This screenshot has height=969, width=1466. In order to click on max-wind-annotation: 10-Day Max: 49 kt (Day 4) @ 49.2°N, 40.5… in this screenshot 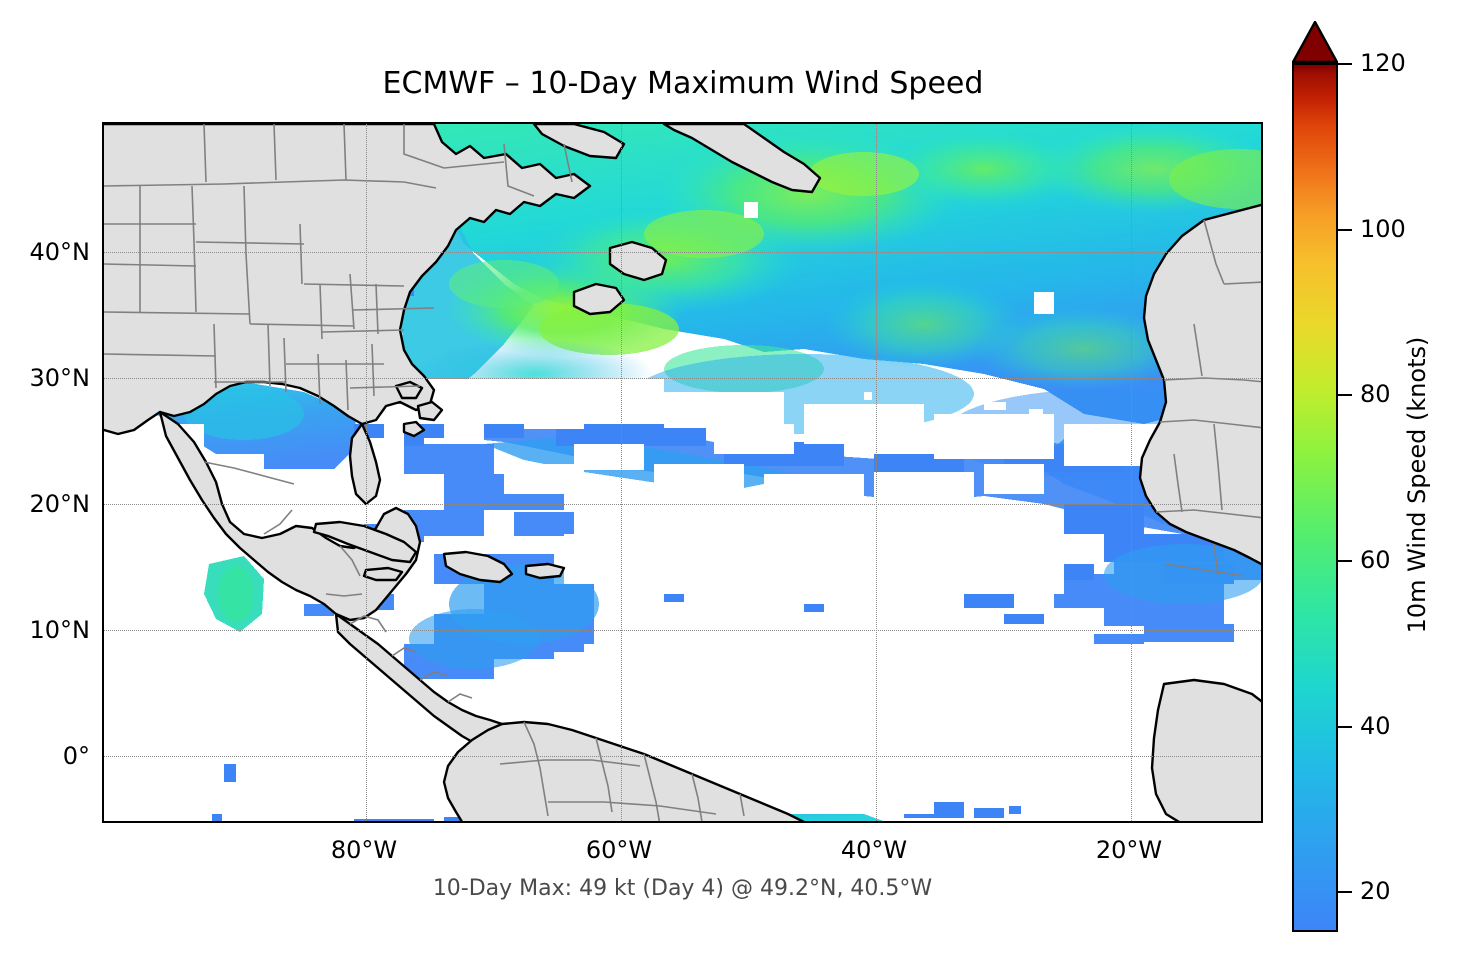, I will do `click(682, 888)`.